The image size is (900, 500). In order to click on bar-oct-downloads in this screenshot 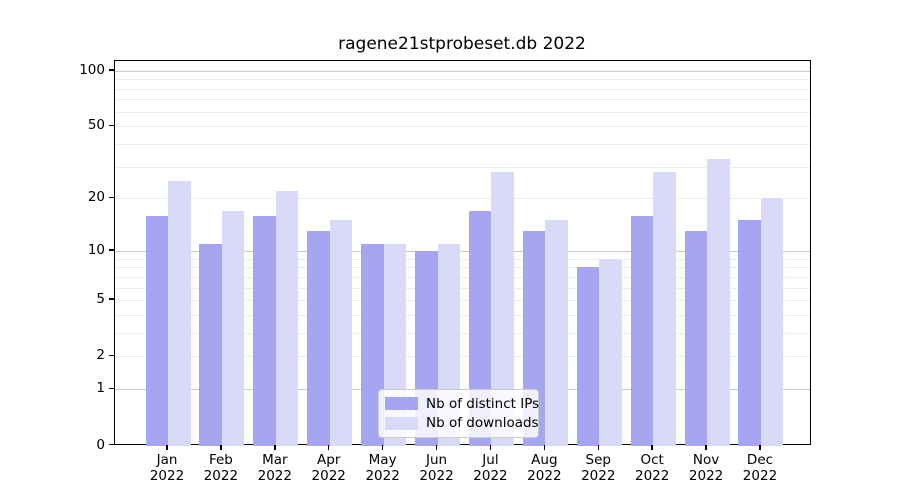, I will do `click(664, 309)`.